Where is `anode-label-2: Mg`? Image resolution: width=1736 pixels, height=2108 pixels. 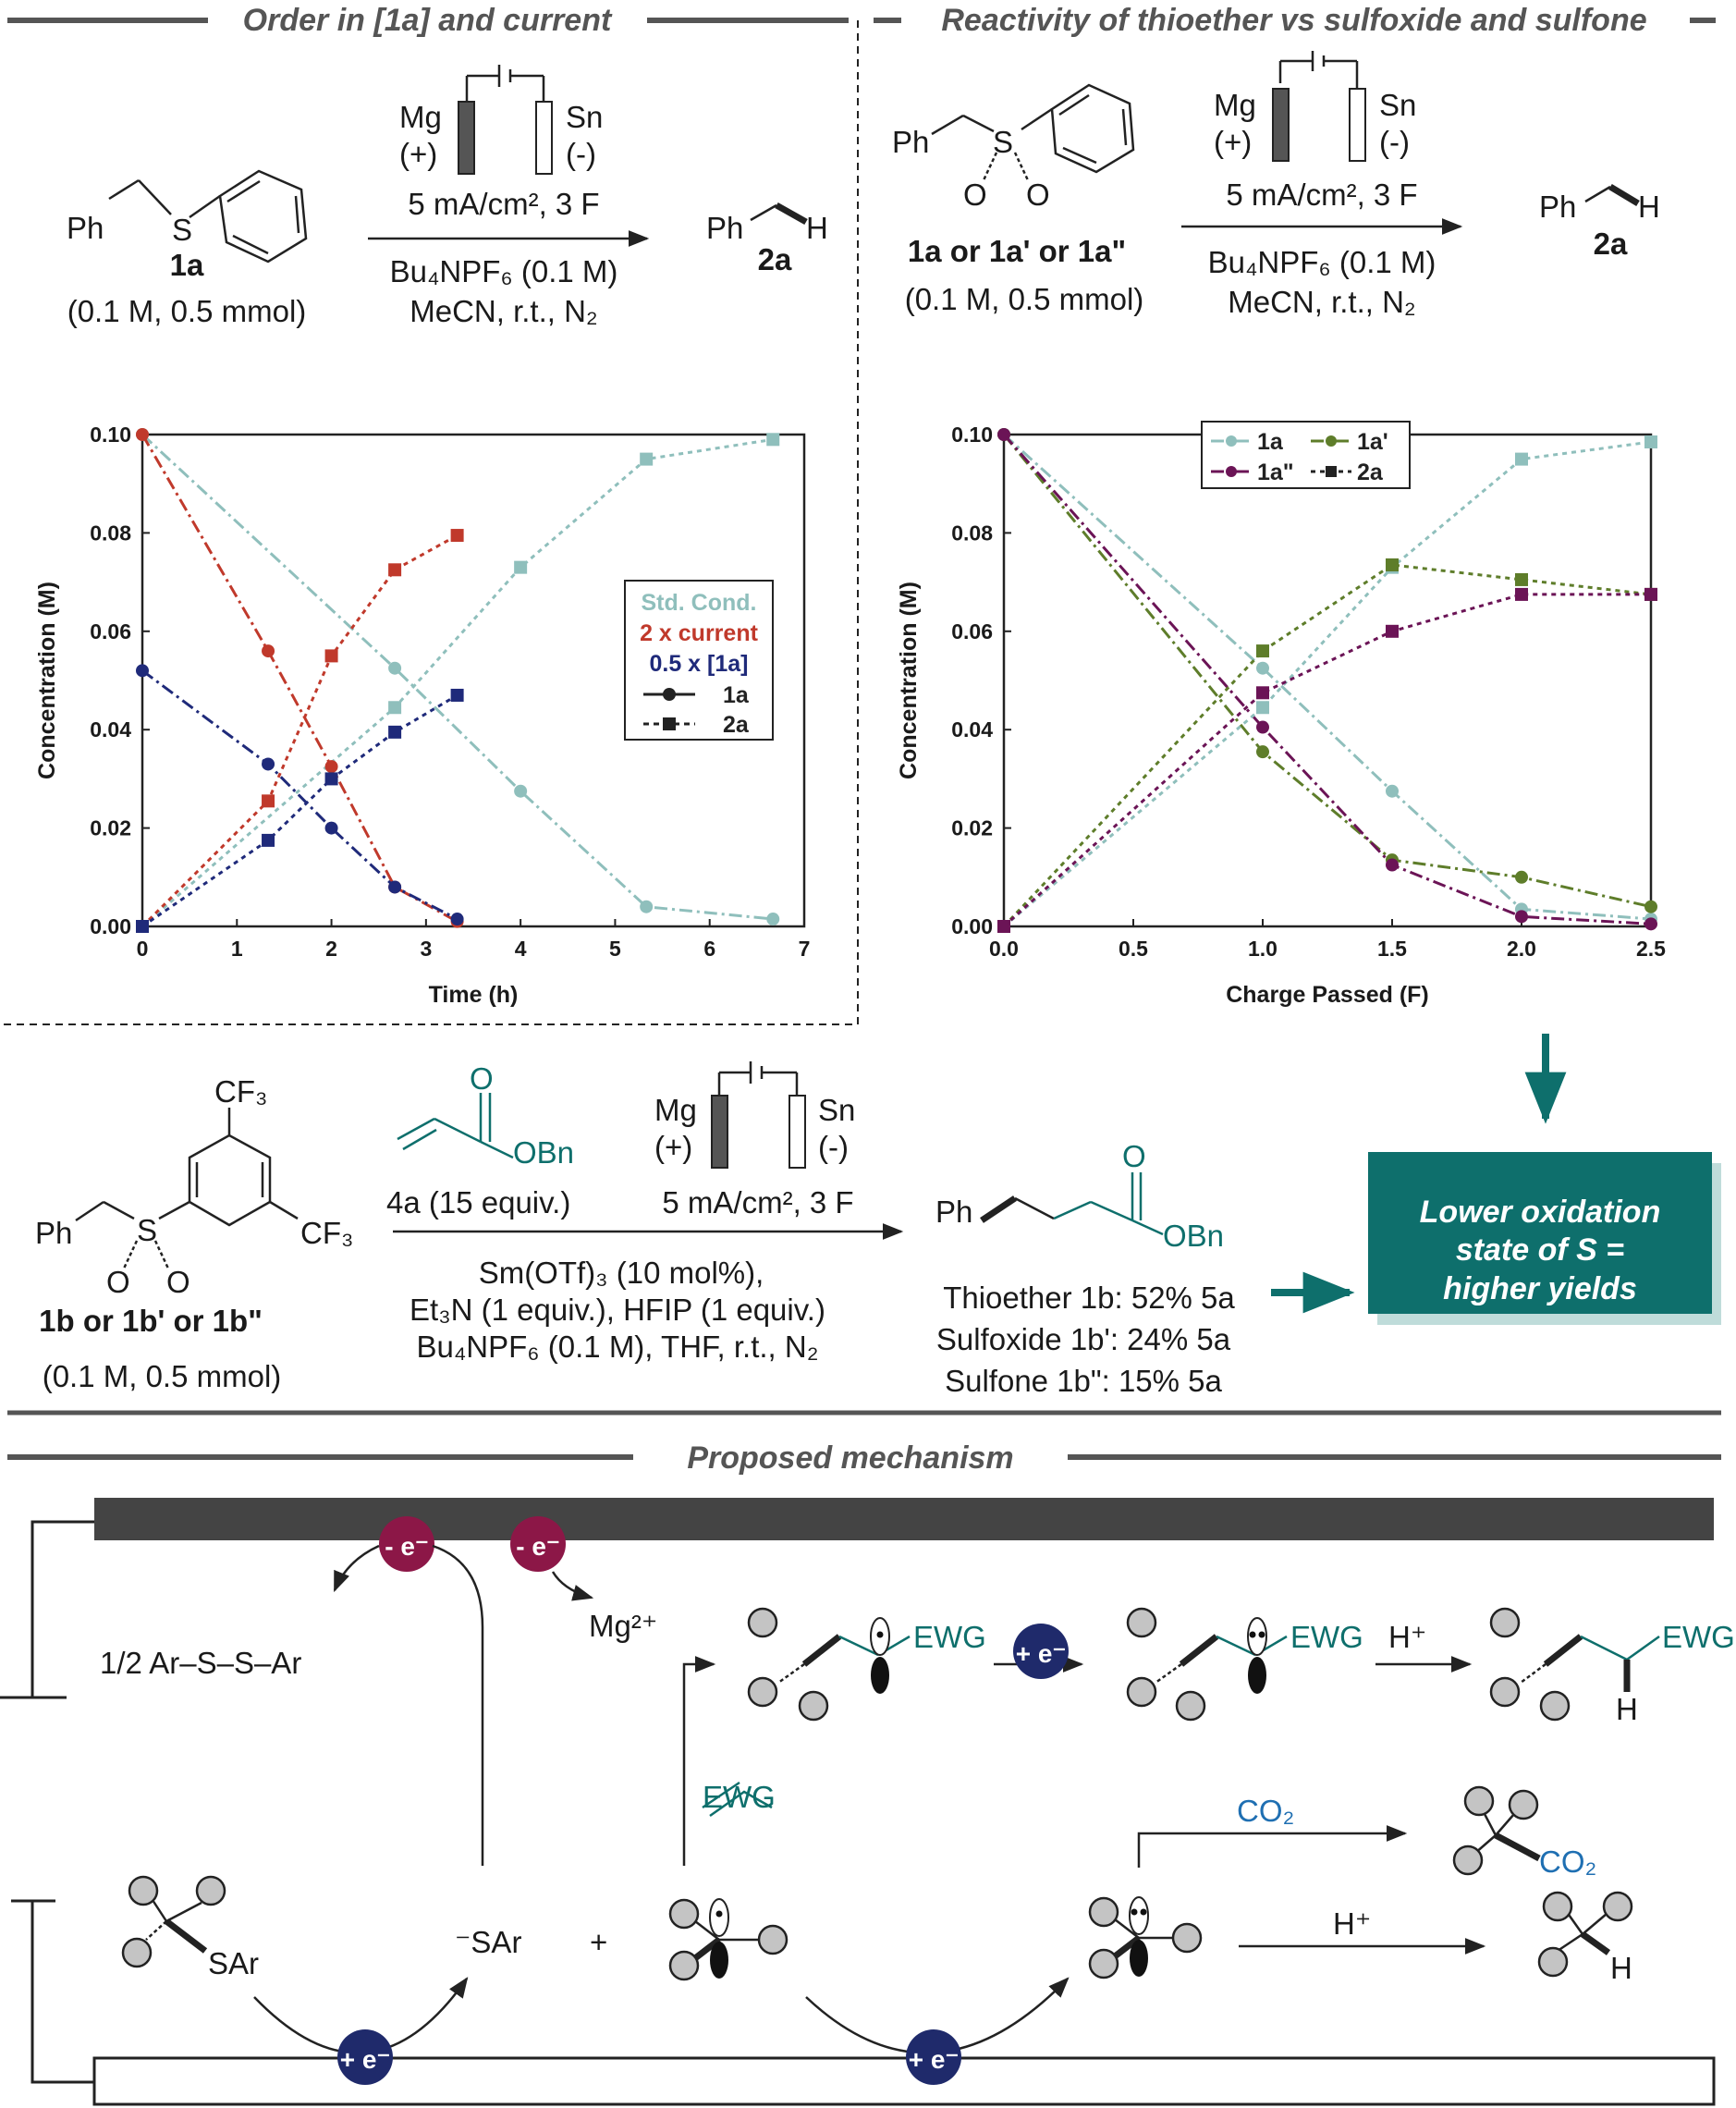 anode-label-2: Mg is located at coordinates (1235, 105).